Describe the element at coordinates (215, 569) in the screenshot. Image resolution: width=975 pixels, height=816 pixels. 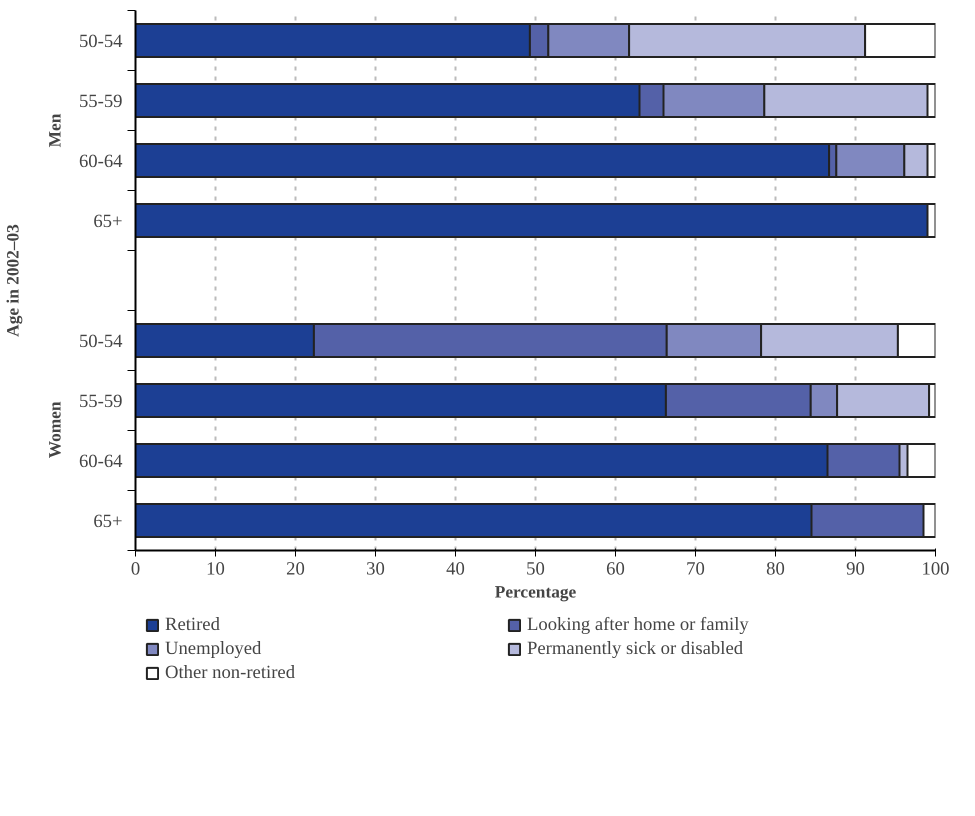
I see `x-tick-label: 10` at that location.